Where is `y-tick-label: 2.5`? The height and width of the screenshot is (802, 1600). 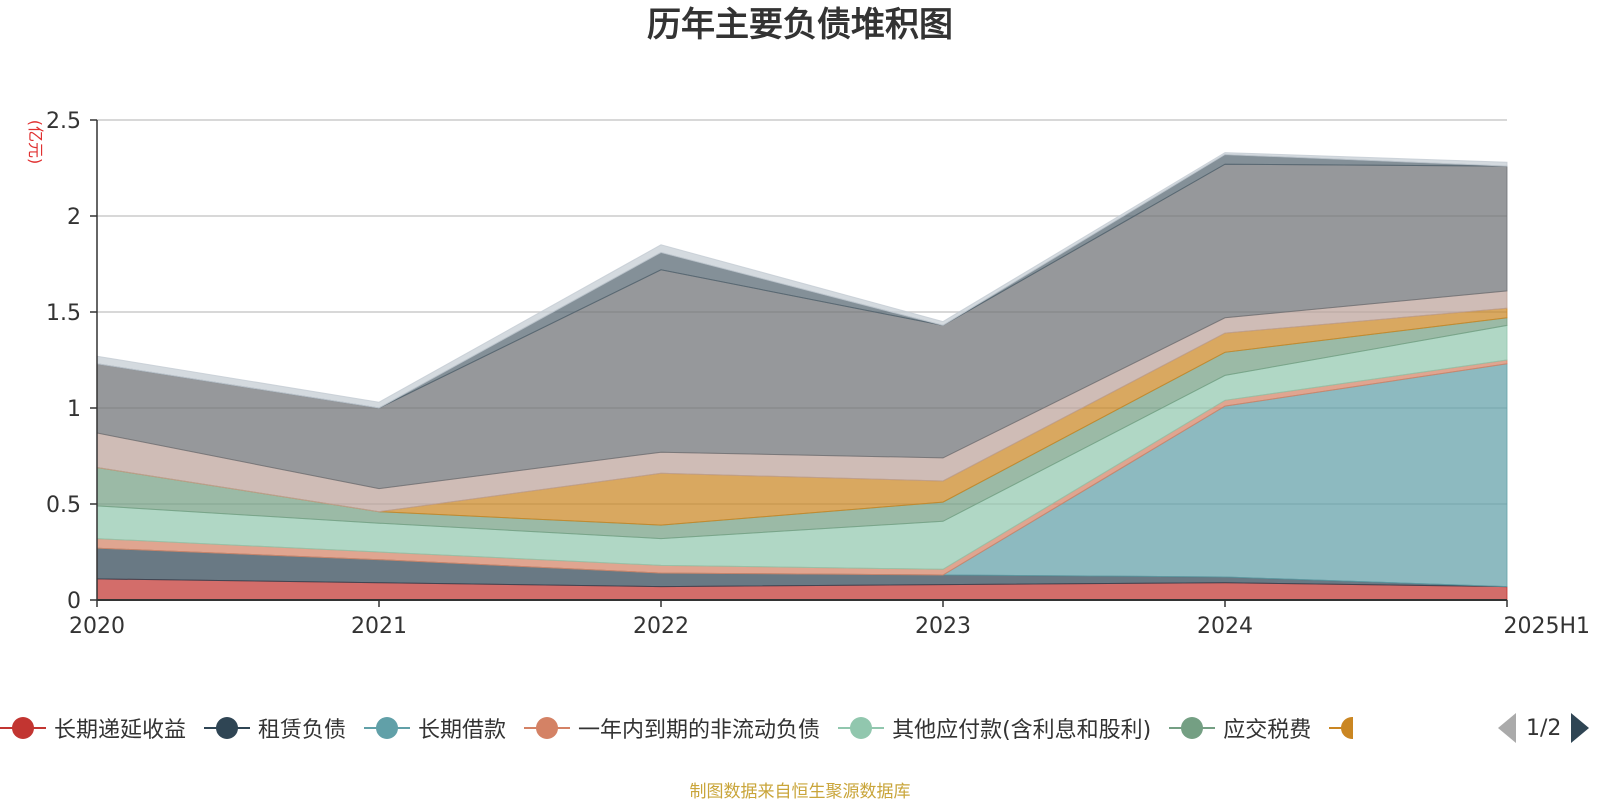
y-tick-label: 2.5 is located at coordinates (63, 121).